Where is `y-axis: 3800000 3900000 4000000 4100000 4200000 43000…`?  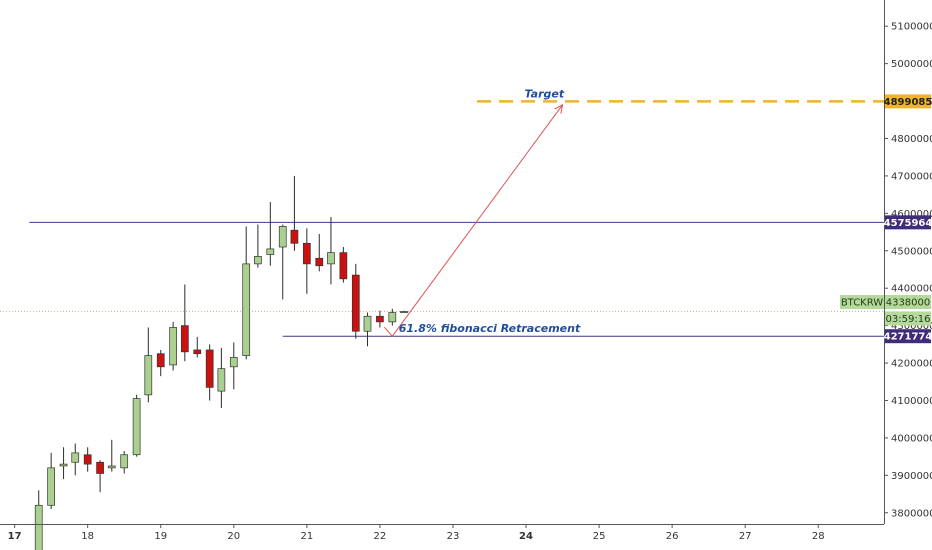
y-axis: 3800000 3900000 4000000 4100000 4200000 43000… is located at coordinates (908, 271).